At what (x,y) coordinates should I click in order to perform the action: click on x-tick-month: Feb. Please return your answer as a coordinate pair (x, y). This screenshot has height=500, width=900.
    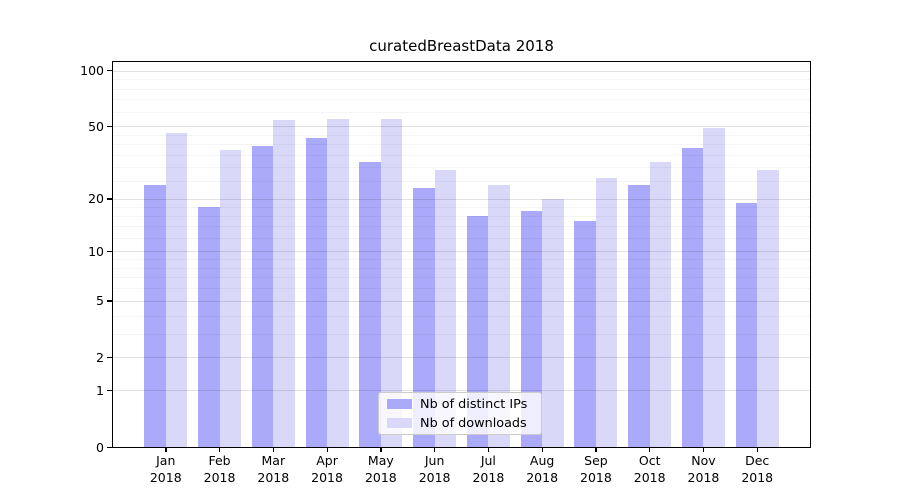
    Looking at the image, I should click on (219, 460).